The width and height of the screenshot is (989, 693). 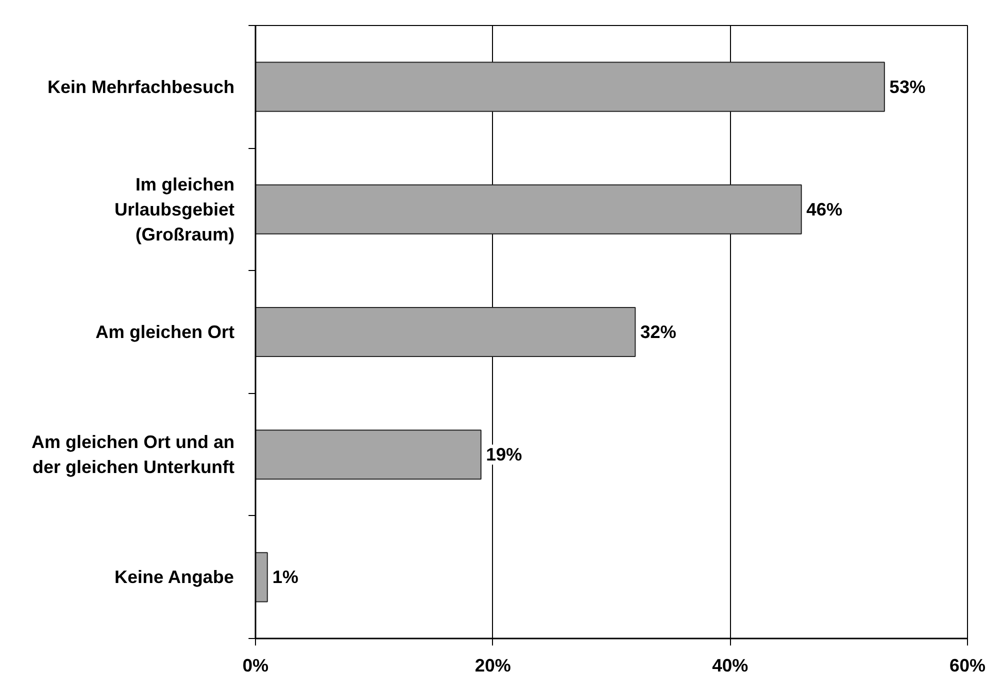 What do you see at coordinates (174, 209) in the screenshot?
I see `y-tick-label: Im gleichen Urlaubsgebiet (Großraum)` at bounding box center [174, 209].